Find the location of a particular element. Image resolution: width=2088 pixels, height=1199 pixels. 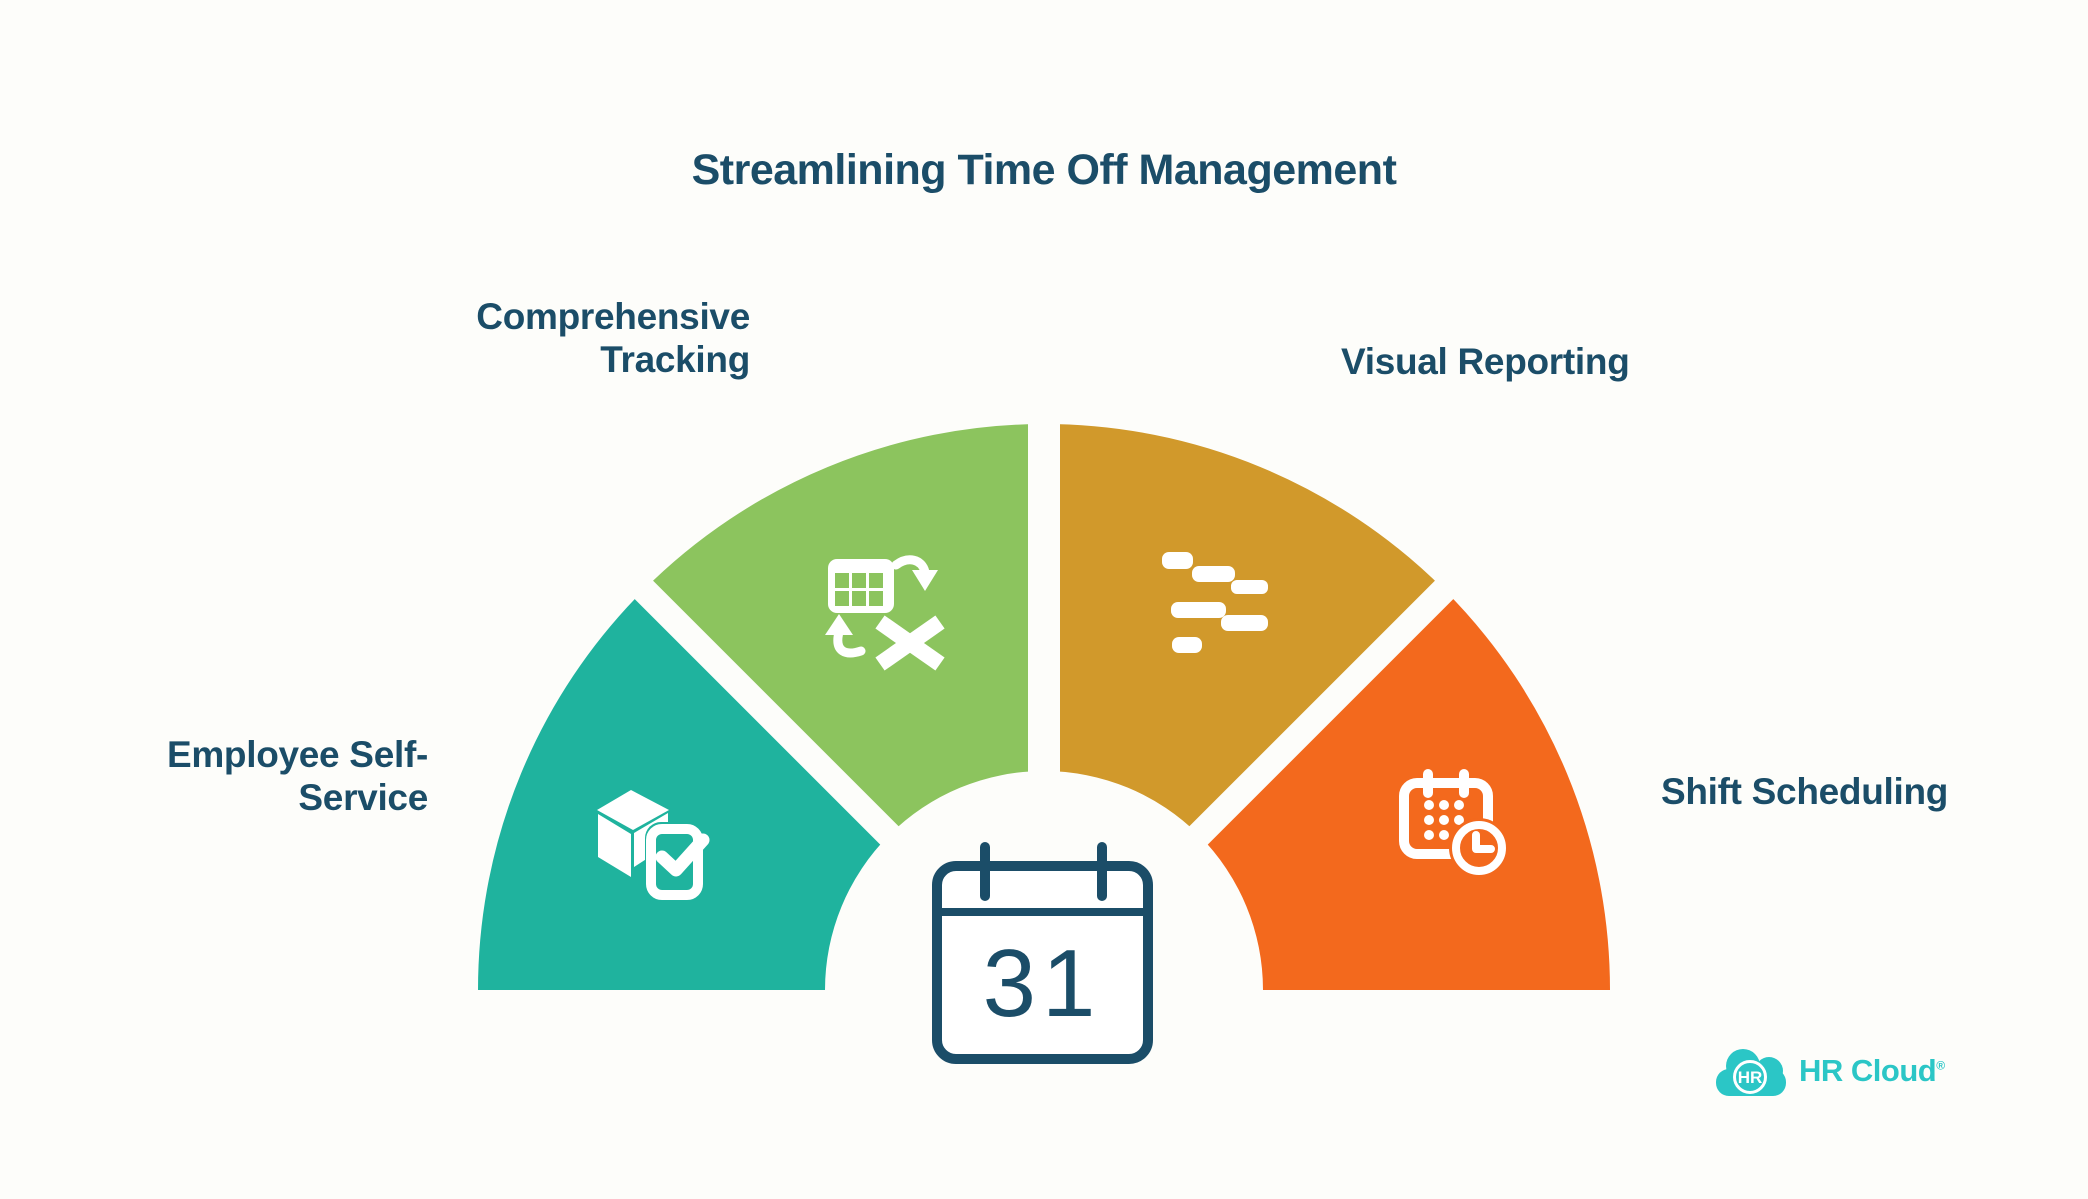

segment-employee-self-service is located at coordinates (684, 789).